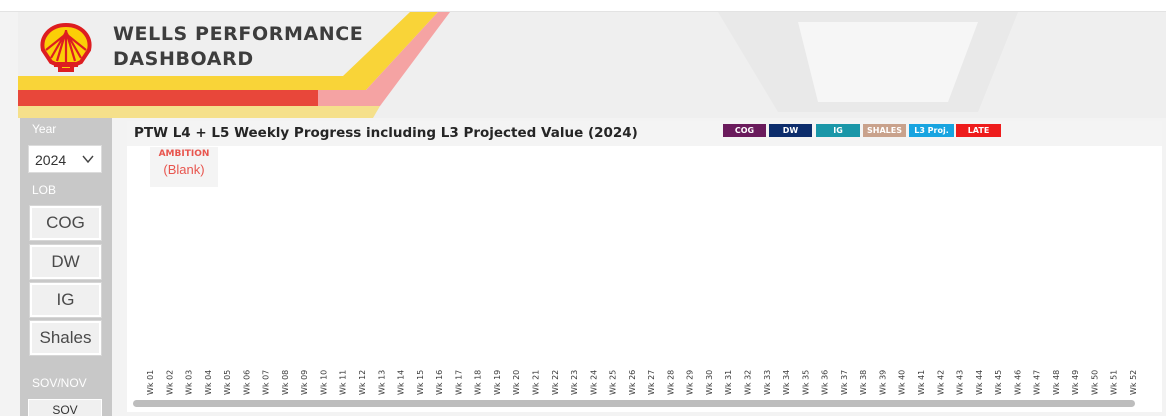 This screenshot has width=1166, height=416. Describe the element at coordinates (790, 130) in the screenshot. I see `legend-dw: DW` at that location.